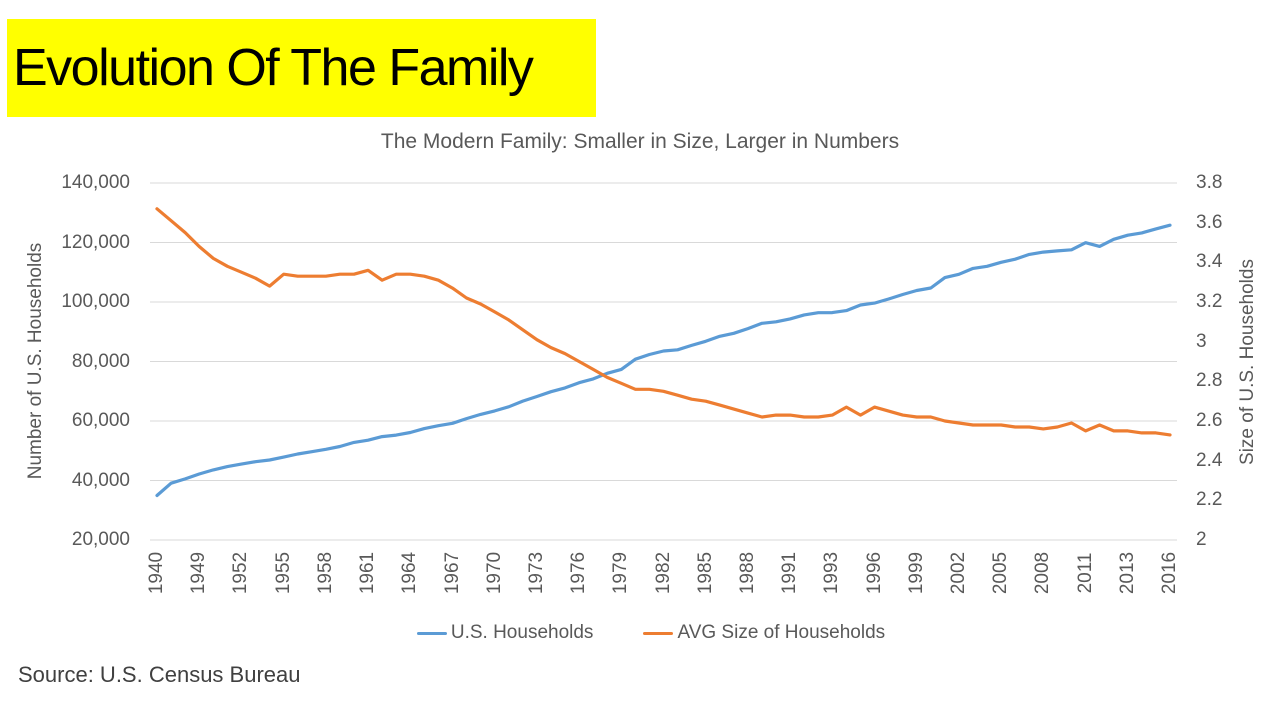 The width and height of the screenshot is (1280, 720). I want to click on legend-swatch-us-households, so click(431, 633).